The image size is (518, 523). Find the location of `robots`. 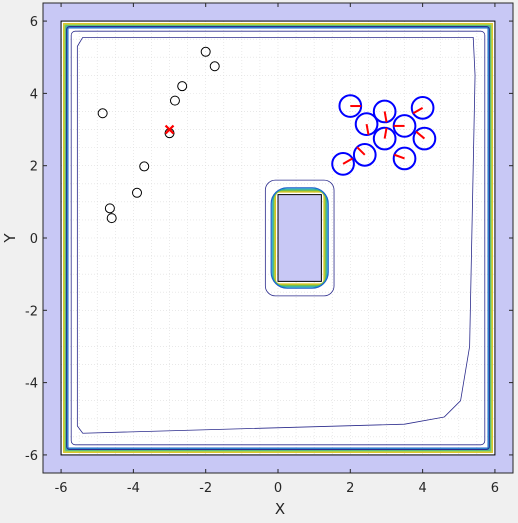

robots is located at coordinates (384, 135).